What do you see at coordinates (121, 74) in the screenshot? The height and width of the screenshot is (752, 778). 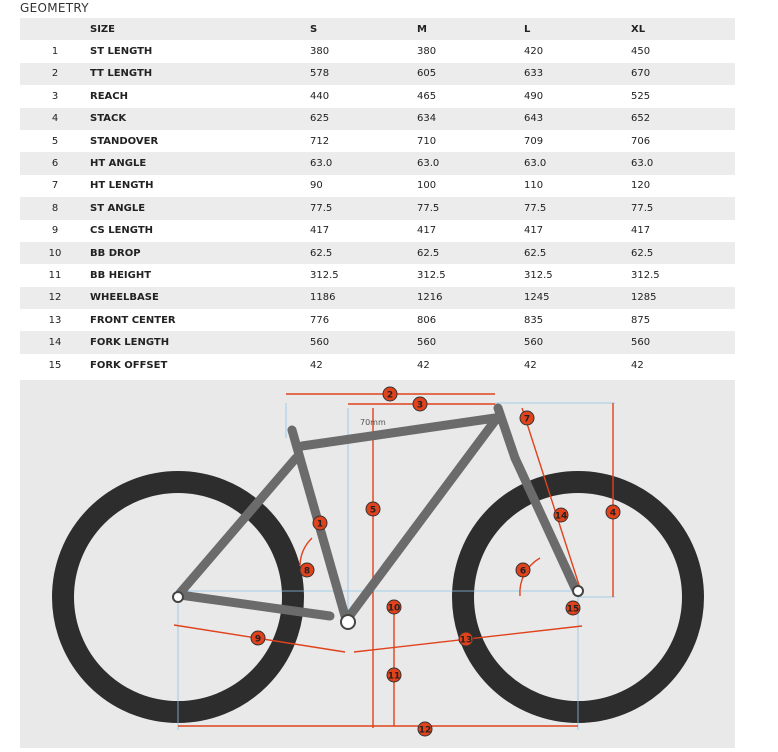 I see `cell: TT LENGTH` at bounding box center [121, 74].